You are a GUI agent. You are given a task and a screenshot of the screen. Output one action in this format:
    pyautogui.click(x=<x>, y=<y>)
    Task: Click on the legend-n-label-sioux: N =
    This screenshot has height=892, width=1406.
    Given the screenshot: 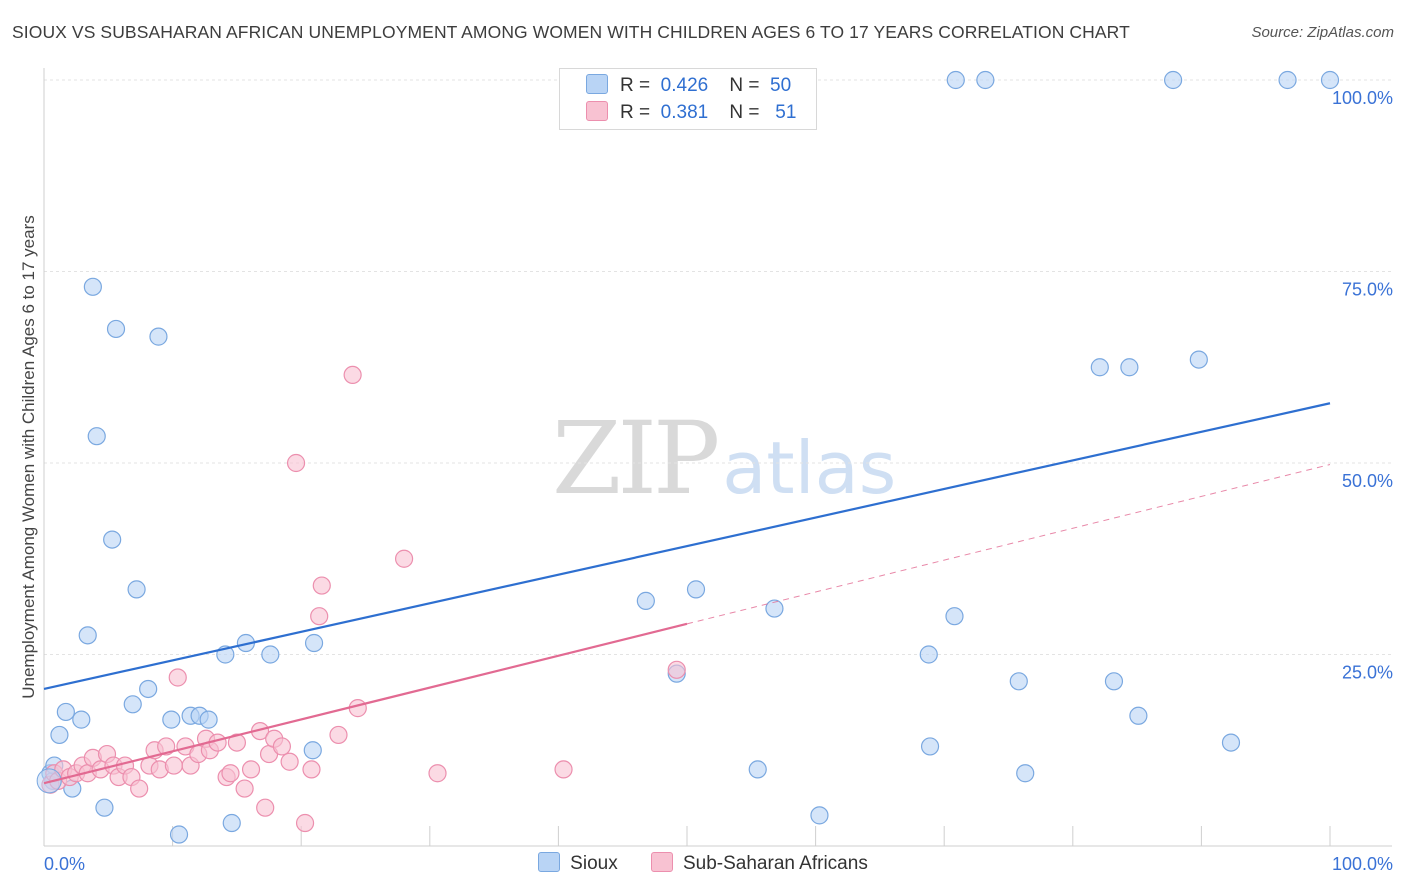 What is the action you would take?
    pyautogui.click(x=744, y=85)
    